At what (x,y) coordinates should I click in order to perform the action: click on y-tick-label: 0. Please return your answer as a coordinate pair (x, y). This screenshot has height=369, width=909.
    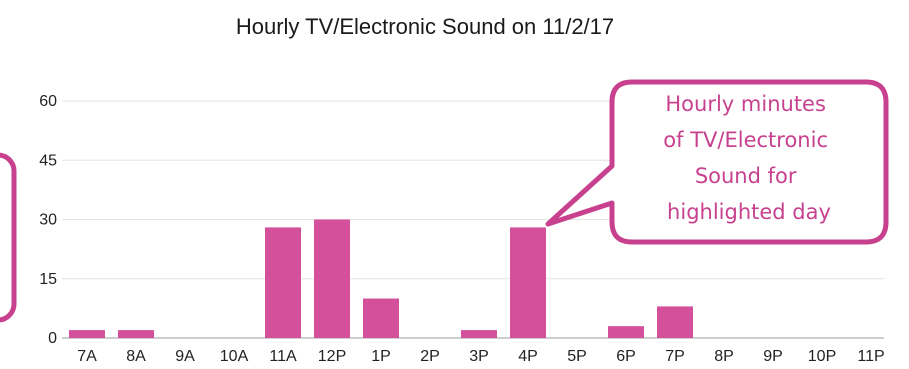
    Looking at the image, I should click on (52, 338).